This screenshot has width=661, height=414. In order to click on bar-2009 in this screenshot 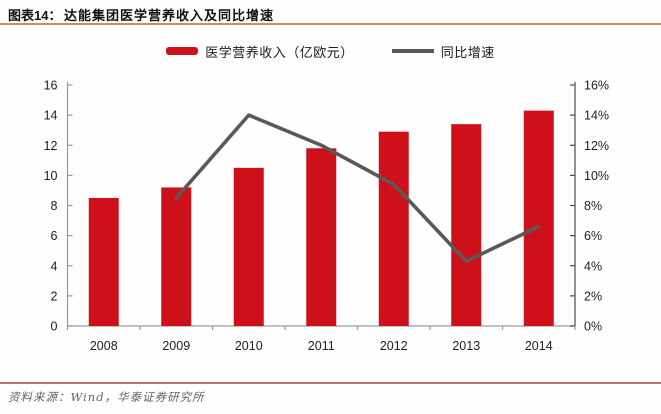, I will do `click(176, 256)`.